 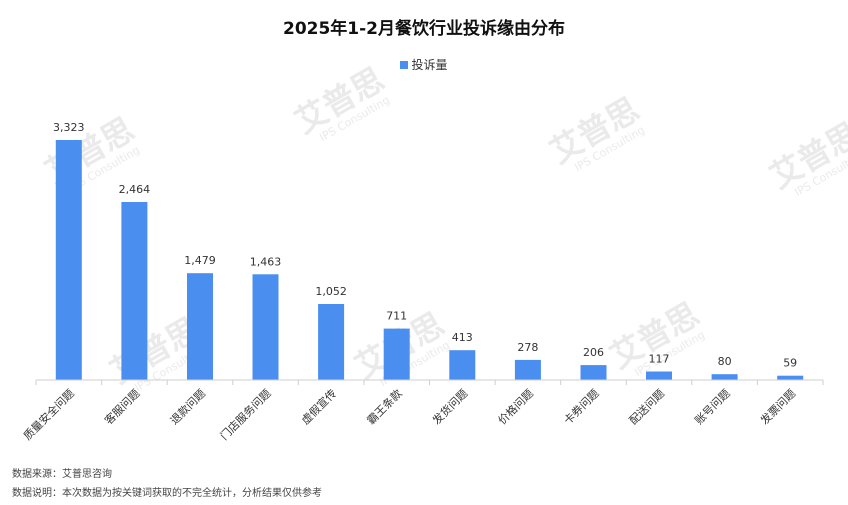 What do you see at coordinates (167, 493) in the screenshot?
I see `footer-note: 数据说明：本次数据为按关键词获取的不完全统计，分析结果仅供参考` at bounding box center [167, 493].